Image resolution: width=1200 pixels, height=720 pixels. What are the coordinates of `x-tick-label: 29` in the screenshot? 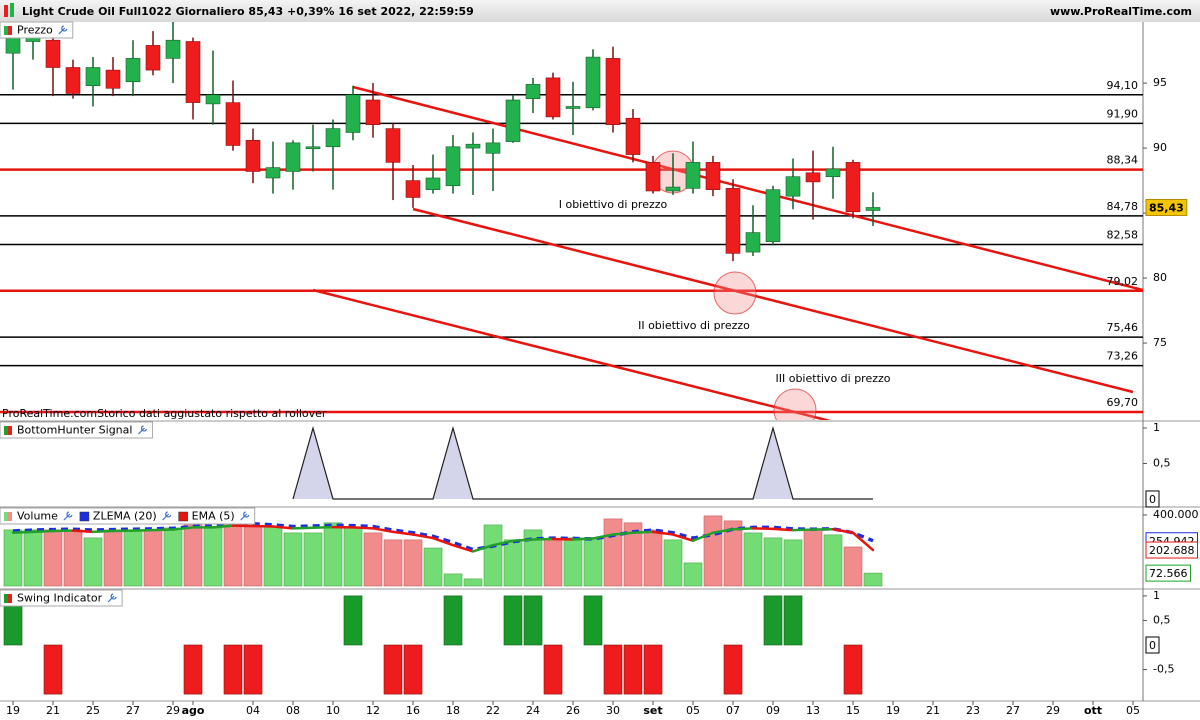 It's located at (1053, 710).